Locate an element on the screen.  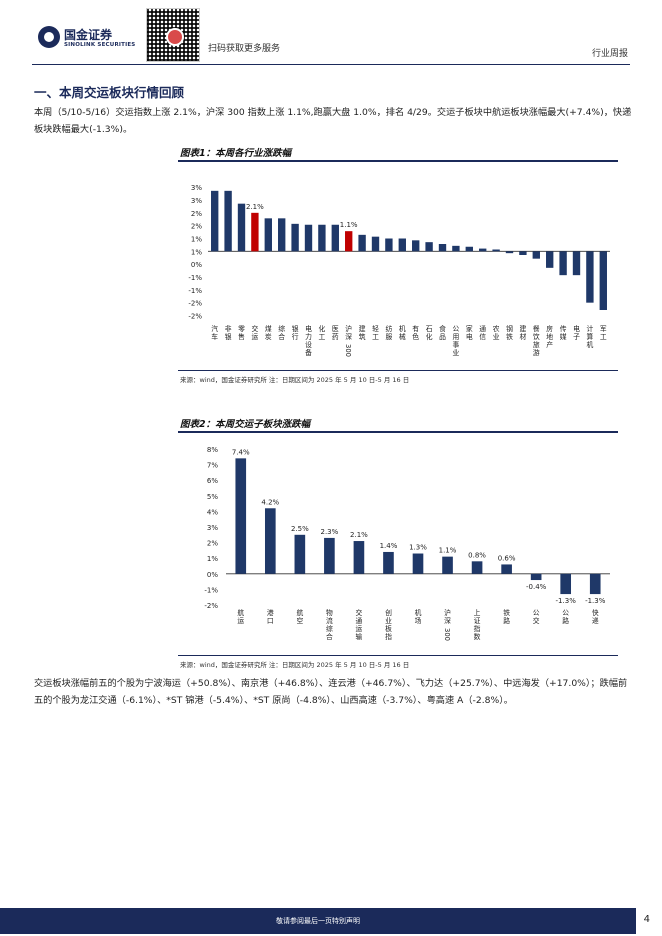
bar-物流综合 is located at coordinates (329, 555).